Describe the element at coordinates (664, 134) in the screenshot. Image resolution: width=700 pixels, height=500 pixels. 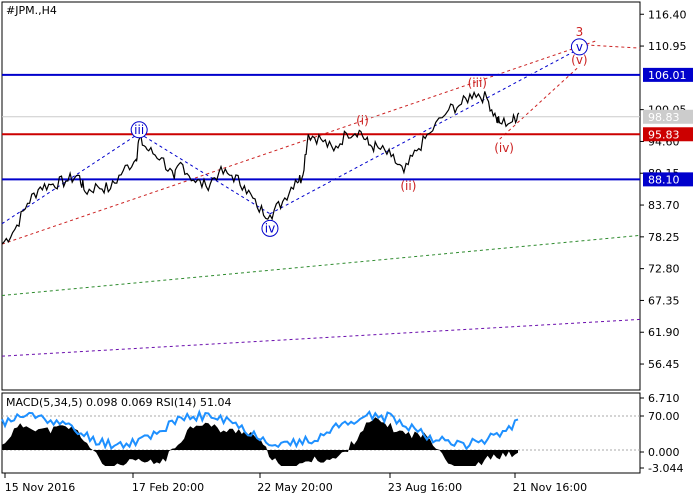
I see `level-tag-label-1: 95.83` at that location.